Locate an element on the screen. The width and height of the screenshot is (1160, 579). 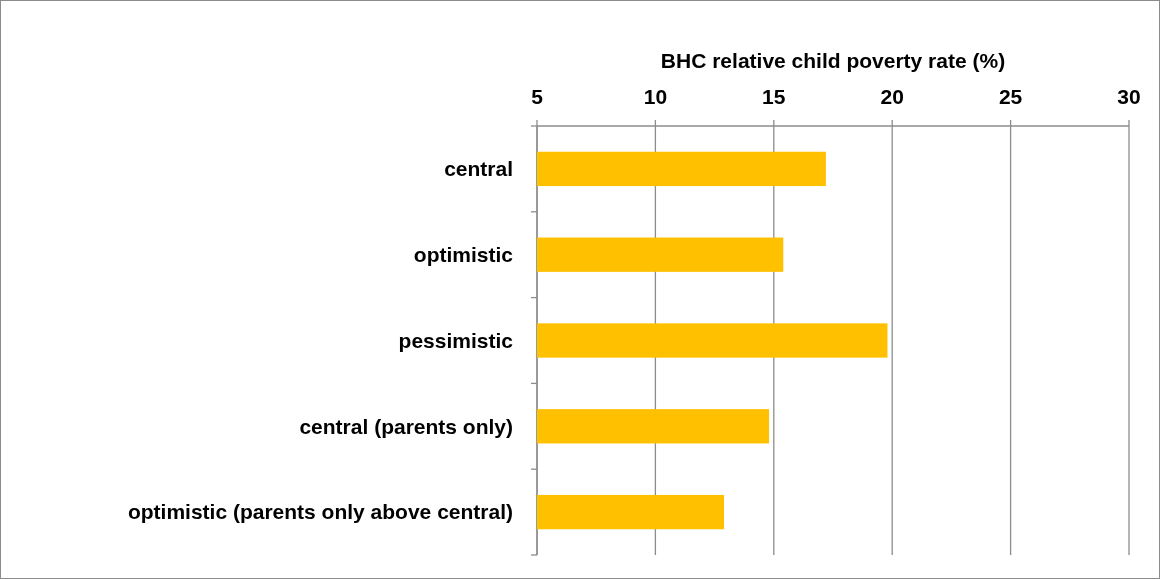
y-tick-label: optimistic (parents only above central) is located at coordinates (320, 512).